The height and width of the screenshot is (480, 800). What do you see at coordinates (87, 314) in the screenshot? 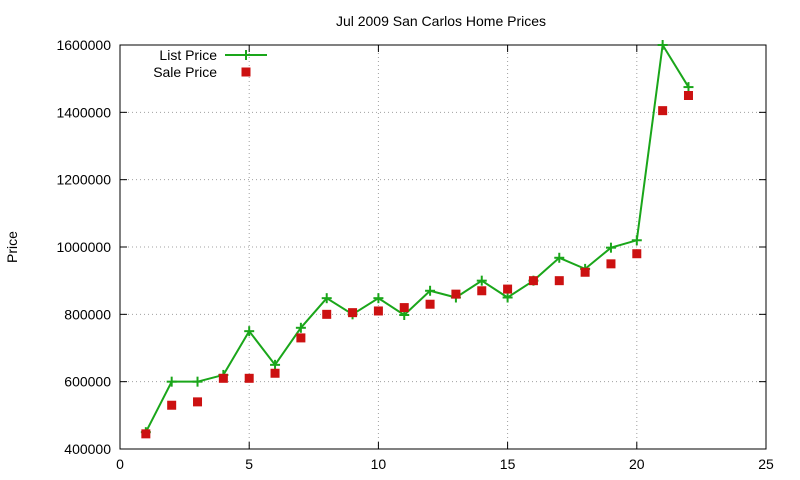
I see `y-tick-label: 800000` at bounding box center [87, 314].